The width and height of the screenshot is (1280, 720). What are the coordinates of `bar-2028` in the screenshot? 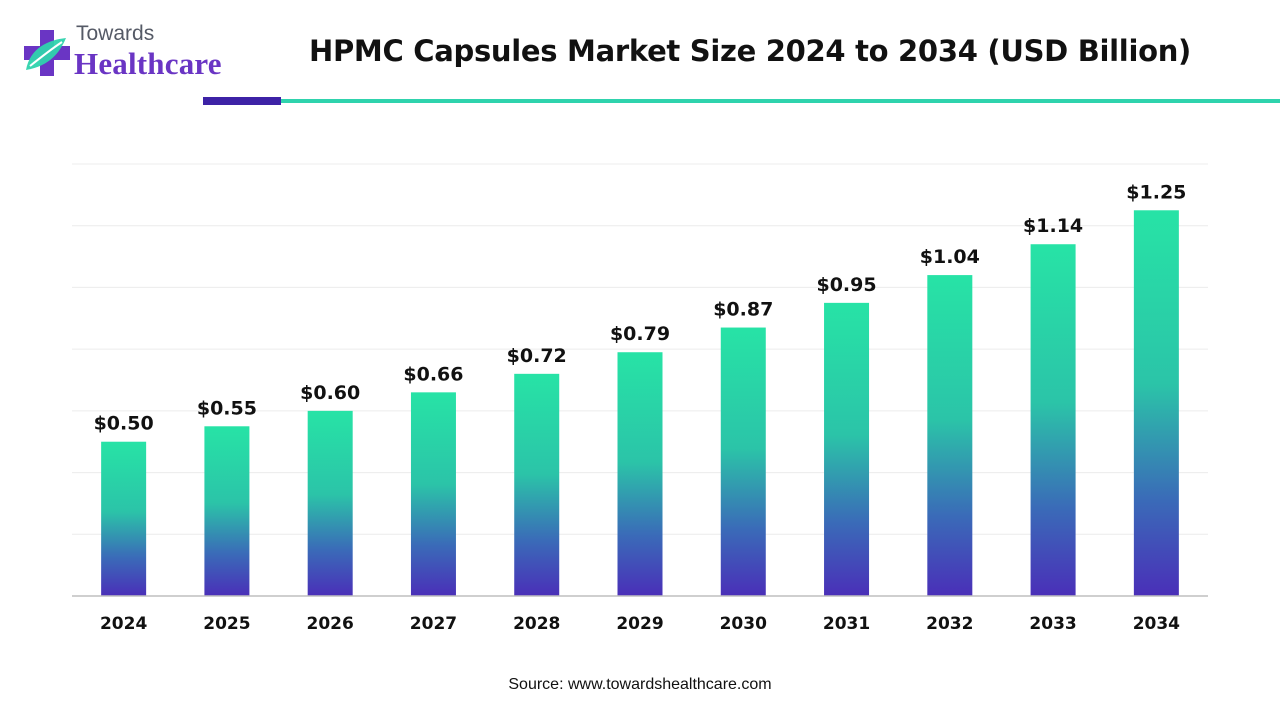 It's located at (537, 484).